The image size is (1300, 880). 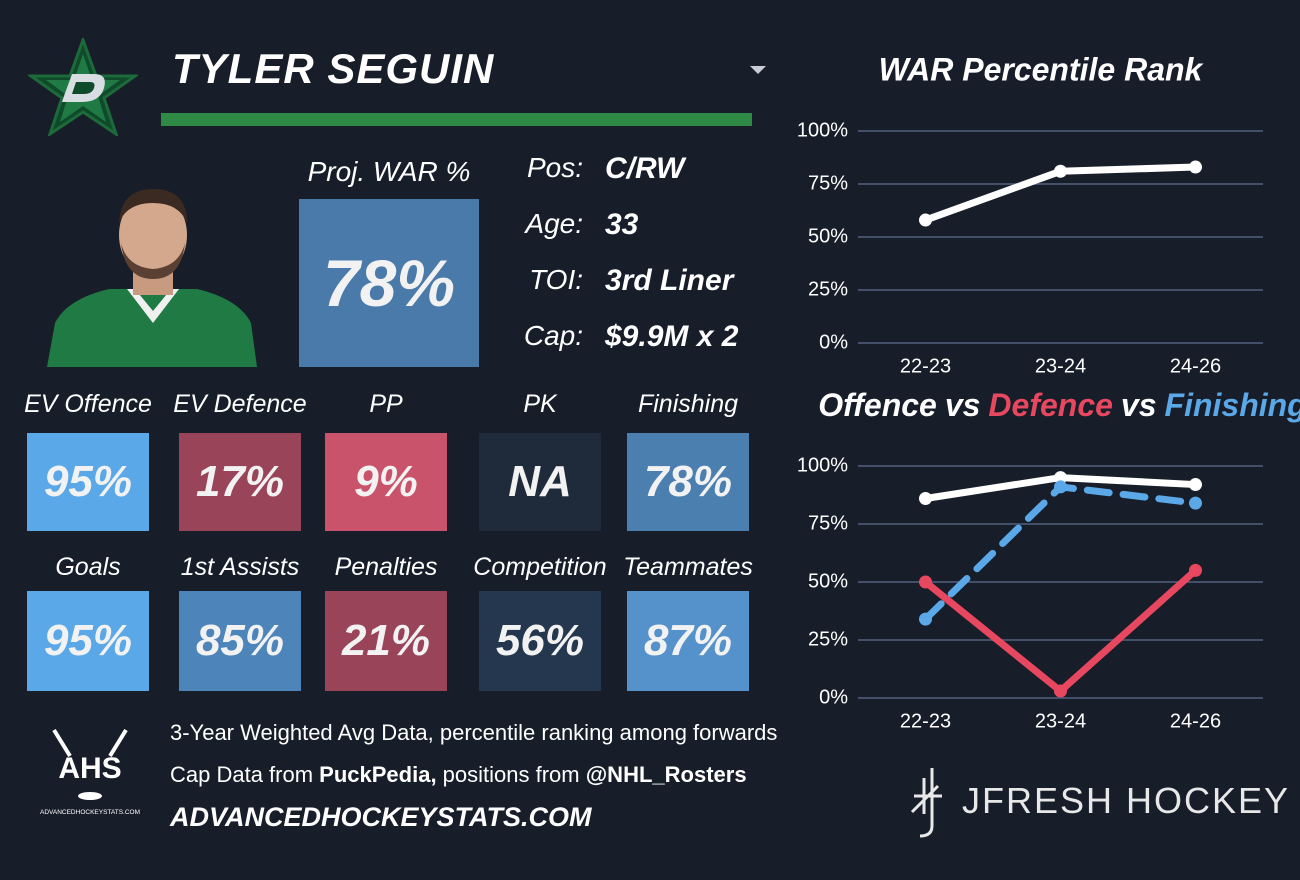 What do you see at coordinates (90, 812) in the screenshot?
I see `ahs-logo-caption: ADVANCEDHOCKEYSTATS.COM` at bounding box center [90, 812].